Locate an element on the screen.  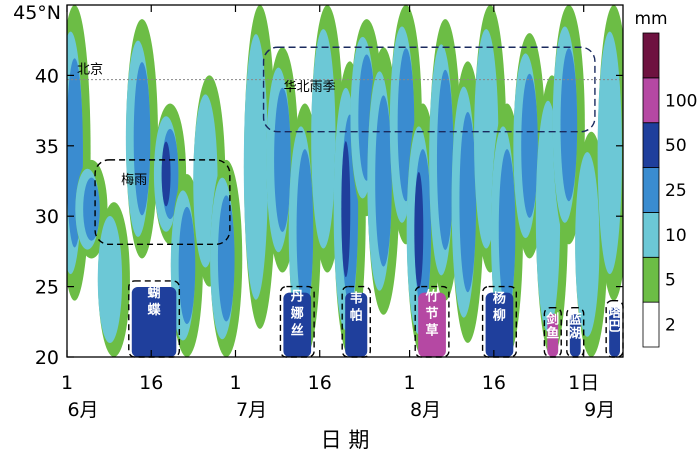
typhoon-layer: 蝴蝶 丹娜丝 韦帕 竹节草 杨柳剑鱼蓝湖塔巴 is located at coordinates (376, 319).